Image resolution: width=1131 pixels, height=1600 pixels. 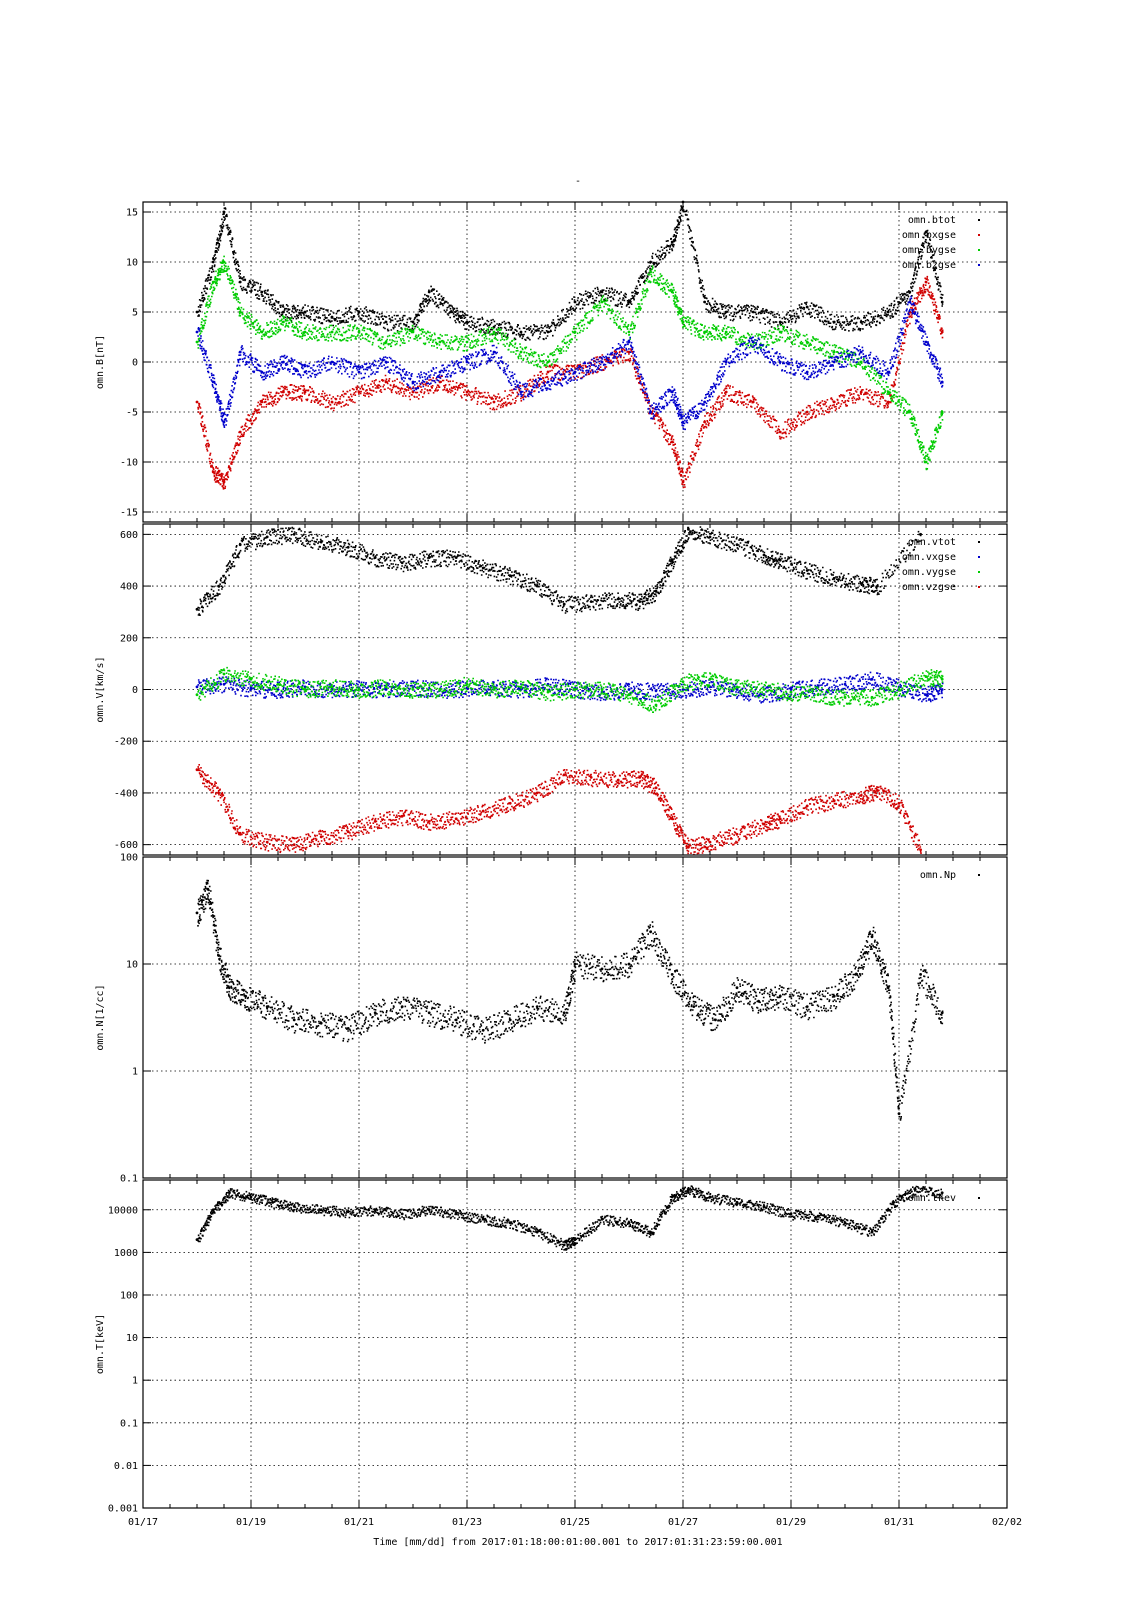 I want to click on y-axis-label: omn.V[km/s], so click(x=100, y=689).